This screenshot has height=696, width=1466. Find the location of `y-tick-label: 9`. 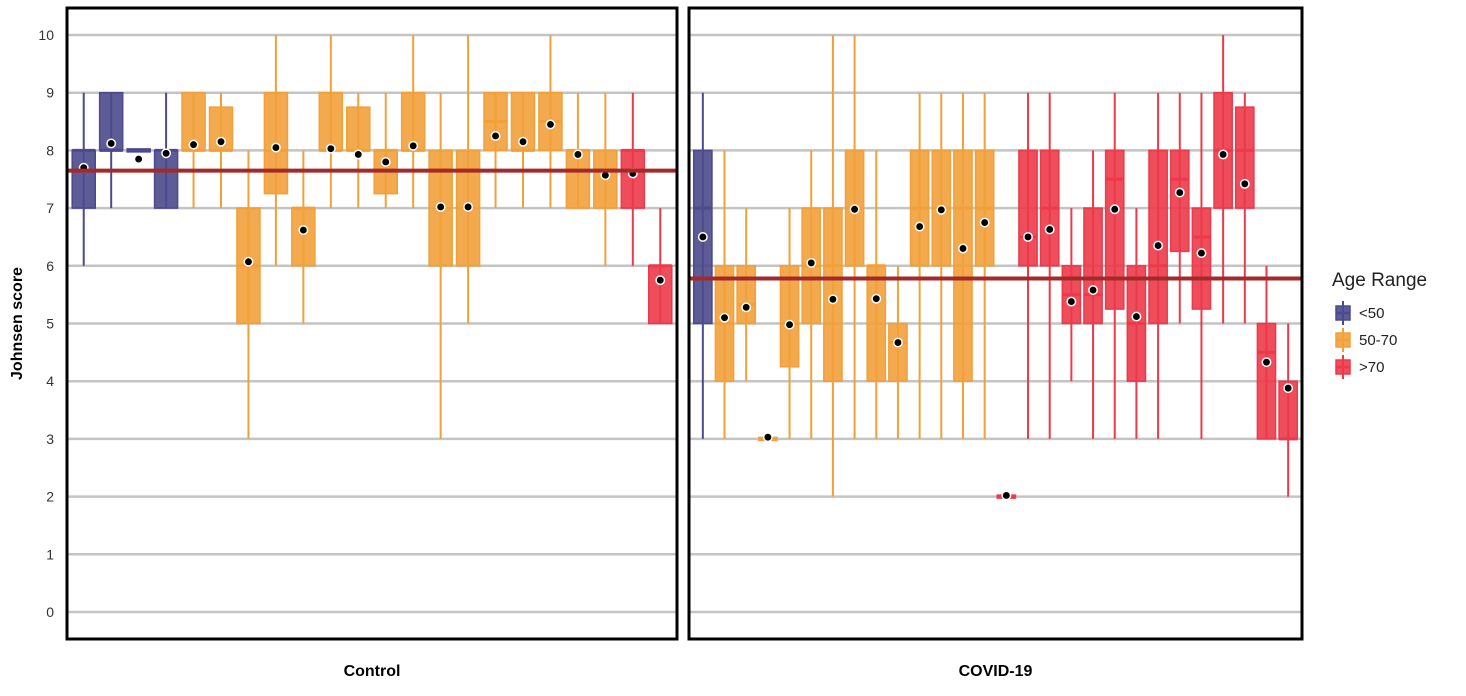

y-tick-label: 9 is located at coordinates (50, 93).